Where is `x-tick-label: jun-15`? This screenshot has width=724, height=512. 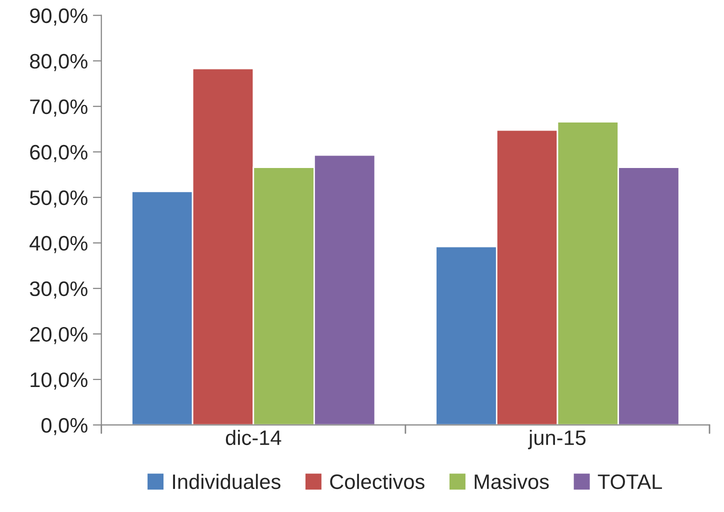
x-tick-label: jun-15 is located at coordinates (557, 440).